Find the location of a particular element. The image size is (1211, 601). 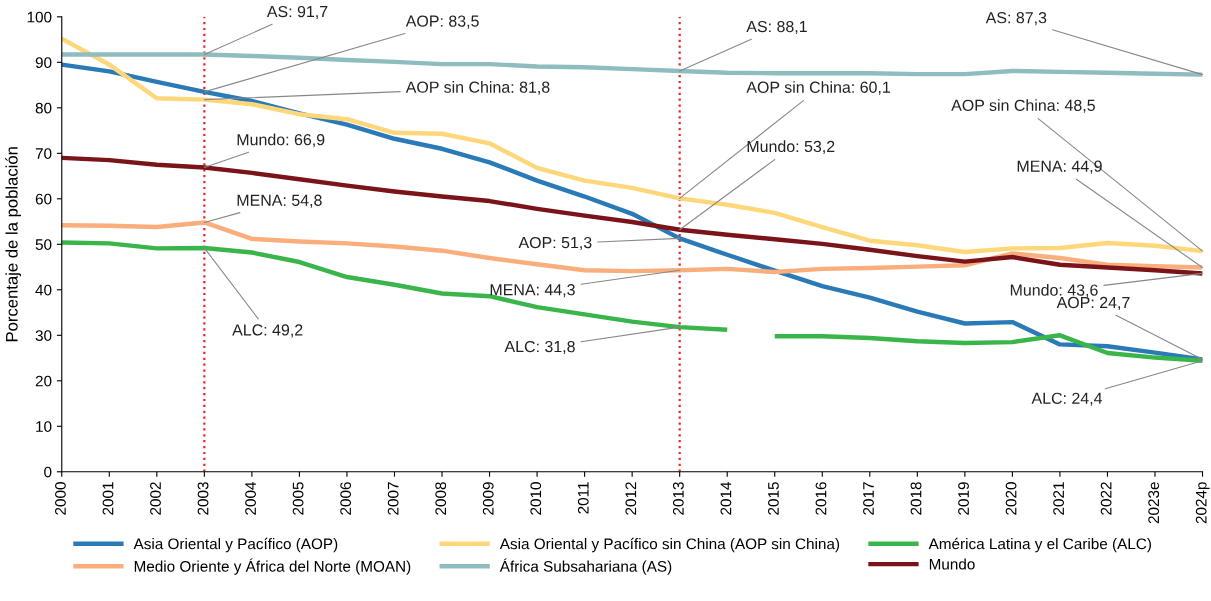

x-tick-label: 2012 is located at coordinates (631, 498).